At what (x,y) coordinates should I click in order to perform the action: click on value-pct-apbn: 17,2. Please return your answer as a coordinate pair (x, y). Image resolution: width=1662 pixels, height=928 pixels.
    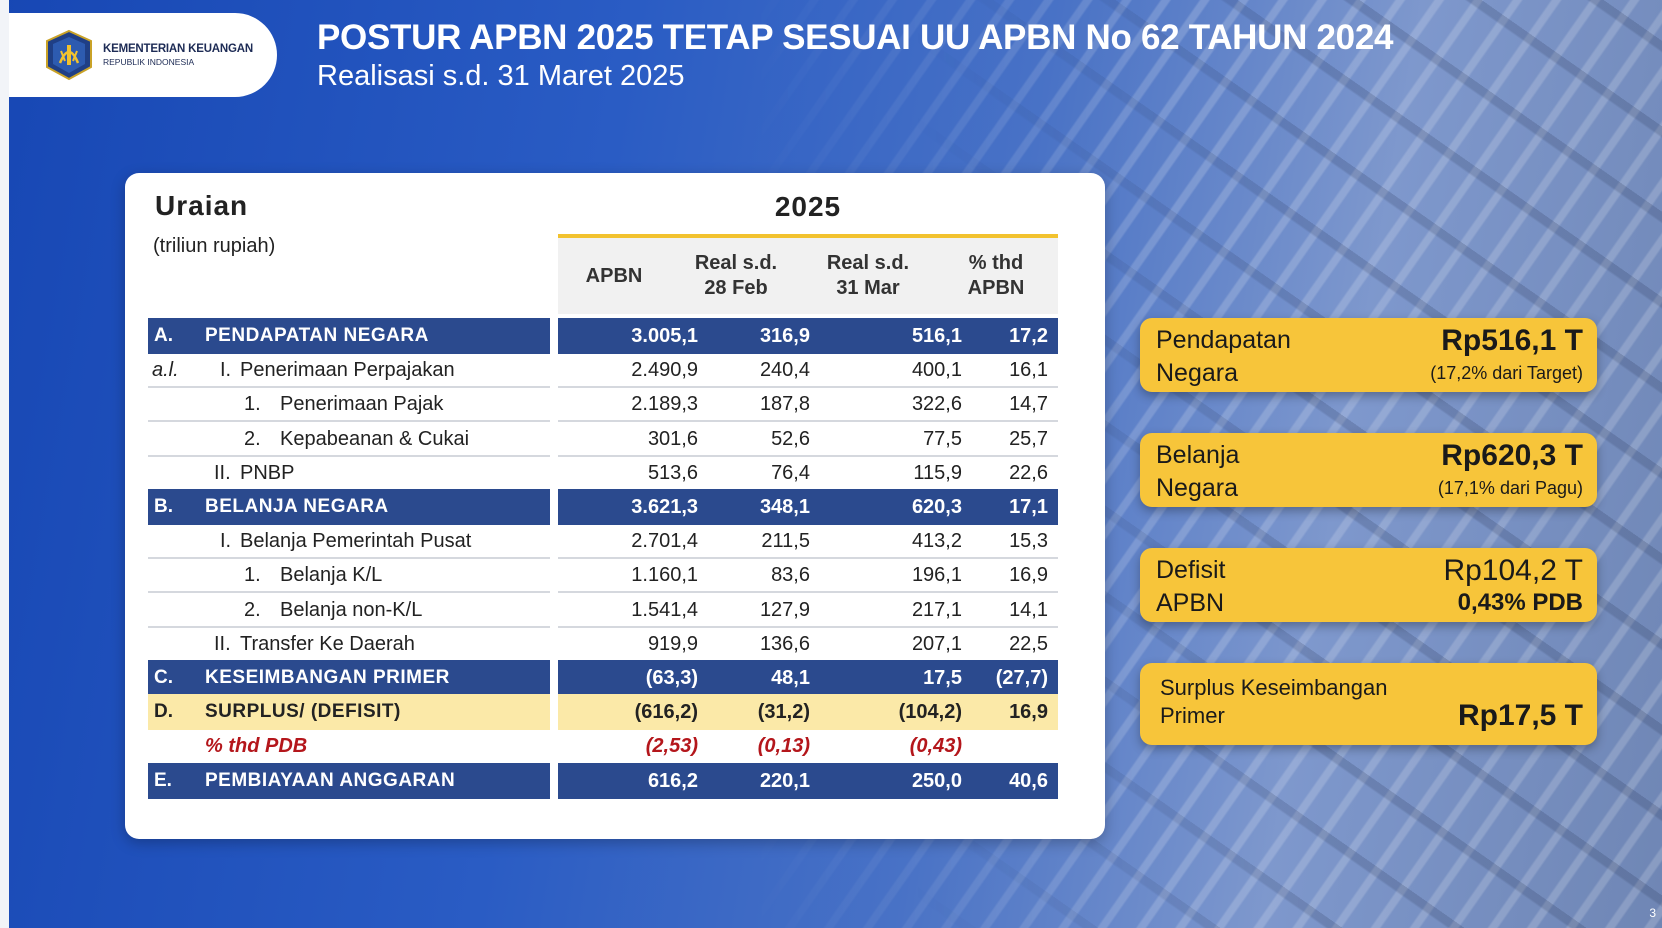
    Looking at the image, I should click on (1028, 336).